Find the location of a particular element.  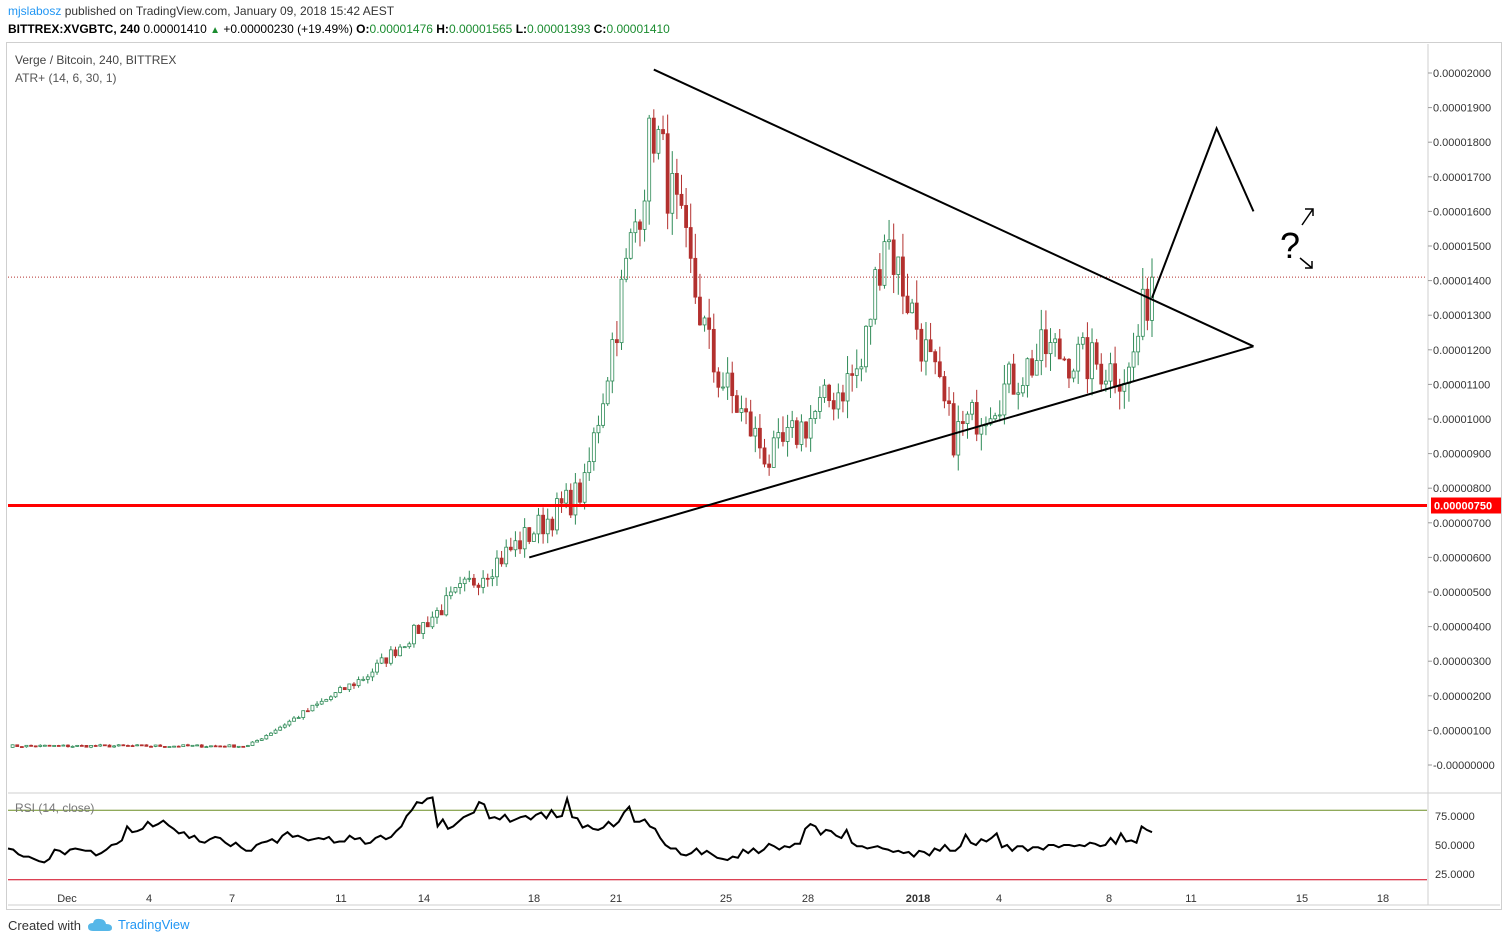

last-price: 0.00001410 is located at coordinates (175, 29).